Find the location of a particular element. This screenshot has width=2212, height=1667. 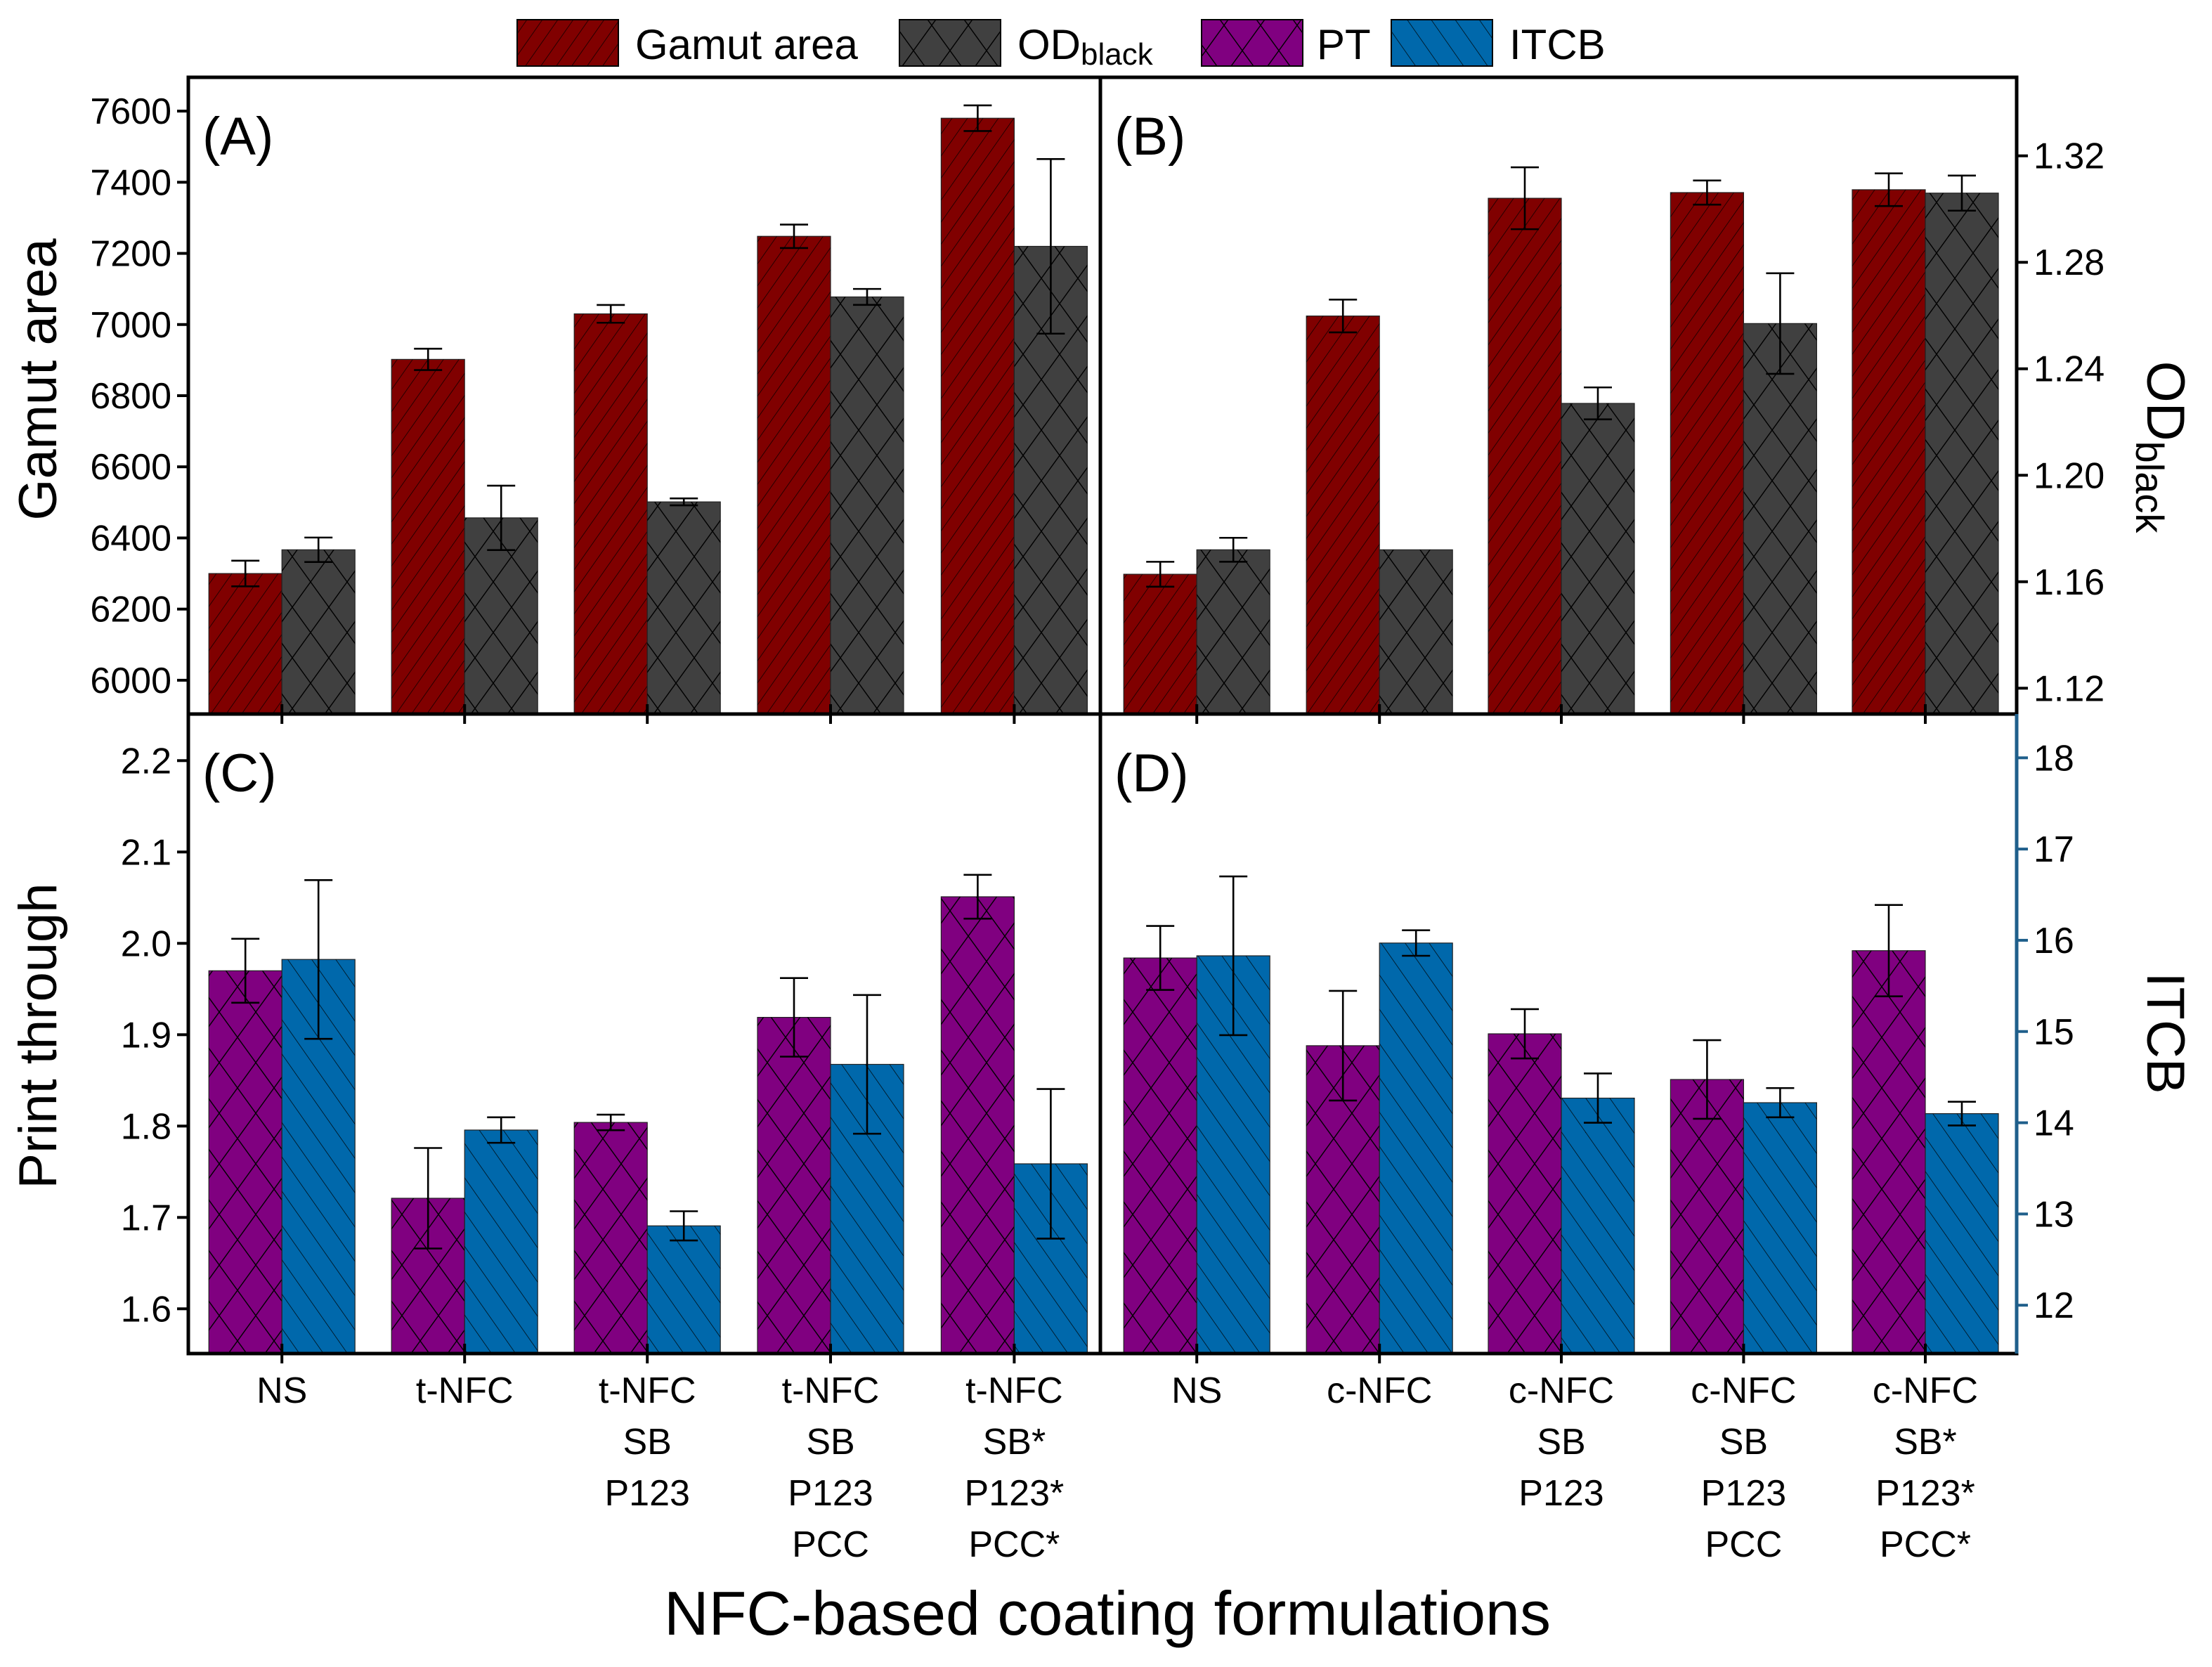

x-tick-label: PCC* is located at coordinates (1014, 1544).